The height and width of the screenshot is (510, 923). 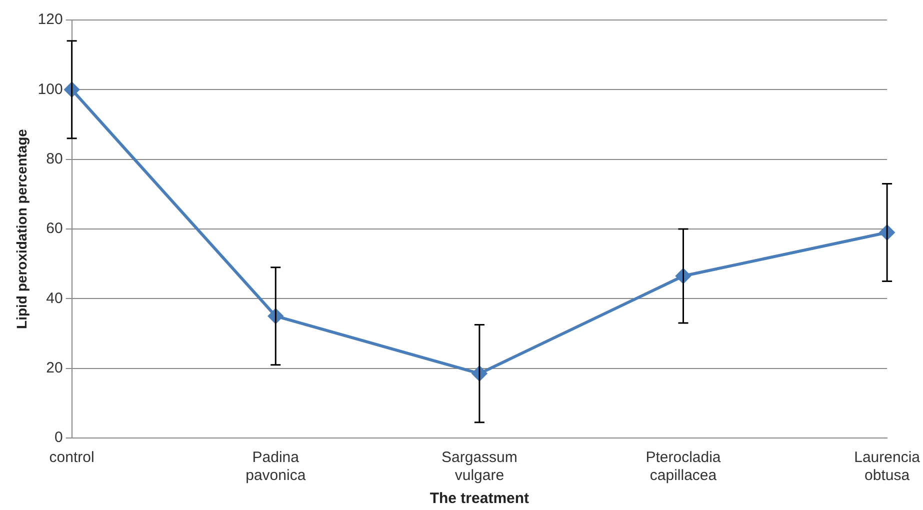 What do you see at coordinates (480, 499) in the screenshot?
I see `x-axis-title: The treatment` at bounding box center [480, 499].